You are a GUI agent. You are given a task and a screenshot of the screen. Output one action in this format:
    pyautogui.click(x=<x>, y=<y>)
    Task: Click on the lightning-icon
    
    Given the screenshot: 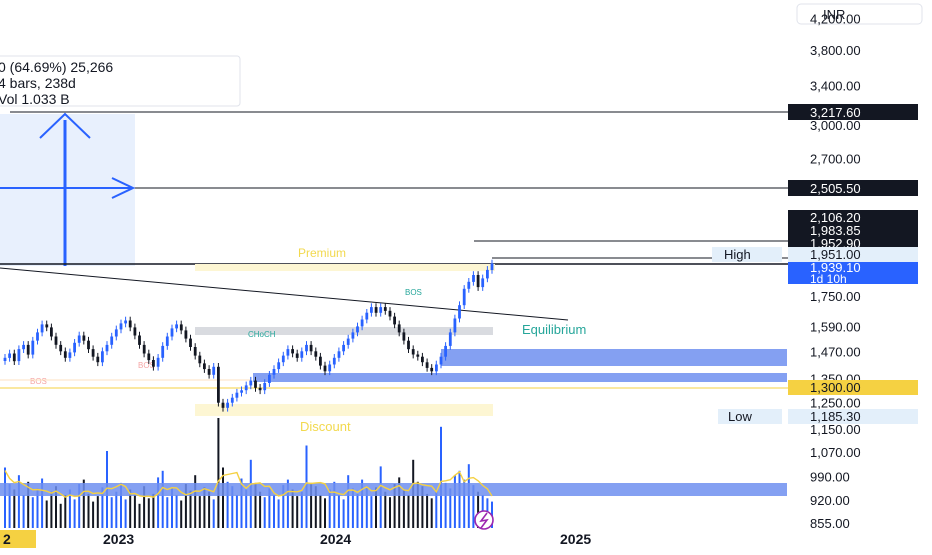 What is the action you would take?
    pyautogui.click(x=484, y=520)
    